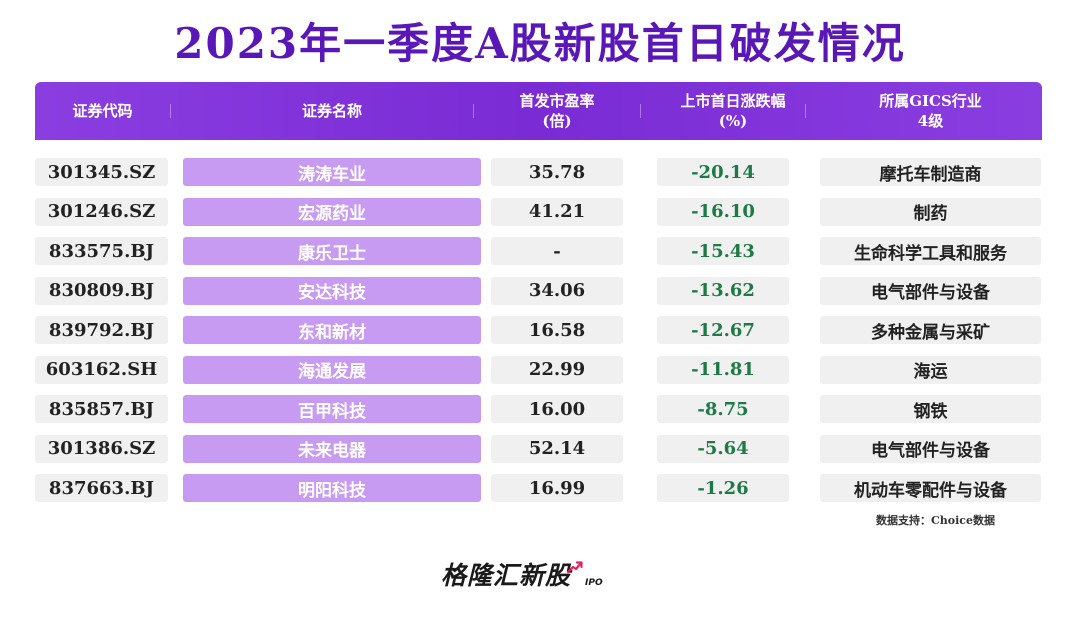 This screenshot has height=626, width=1080. I want to click on table-row: 833575.BJ 康乐卫士 - -15.43 生命科学工具和服务, so click(540, 251).